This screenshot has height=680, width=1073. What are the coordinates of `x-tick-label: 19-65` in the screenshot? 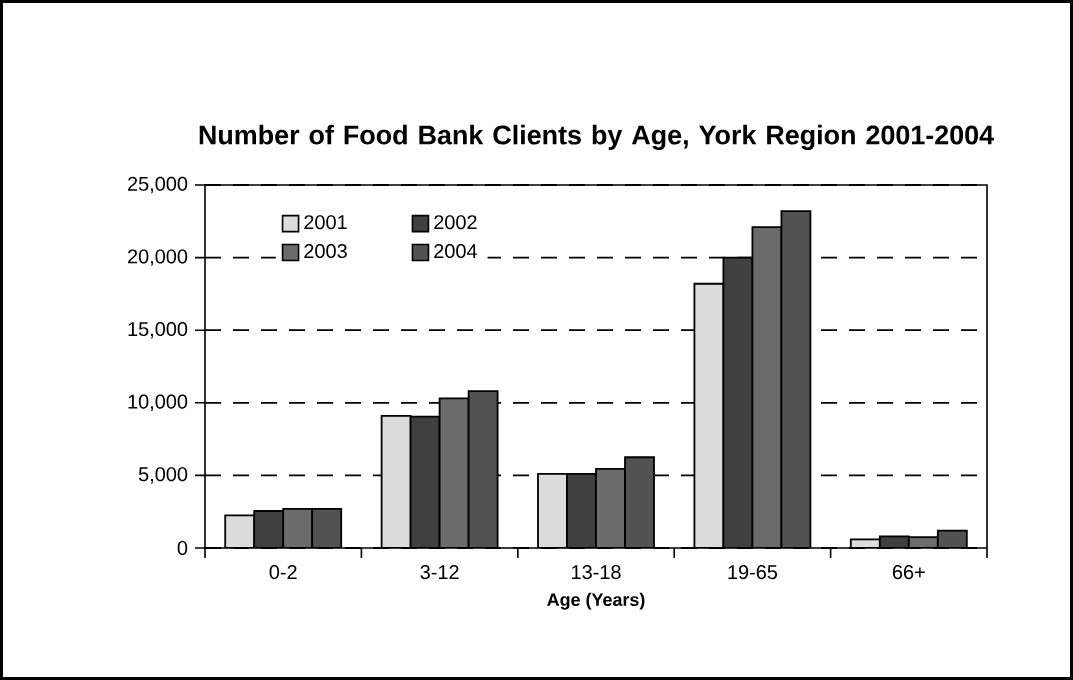 It's located at (753, 572).